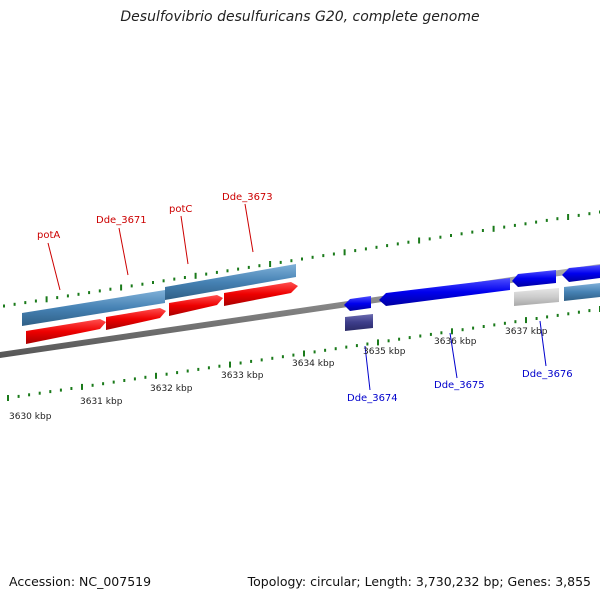 Image resolution: width=600 pixels, height=600 pixels. I want to click on gene-arrow-partial, so click(581, 273).